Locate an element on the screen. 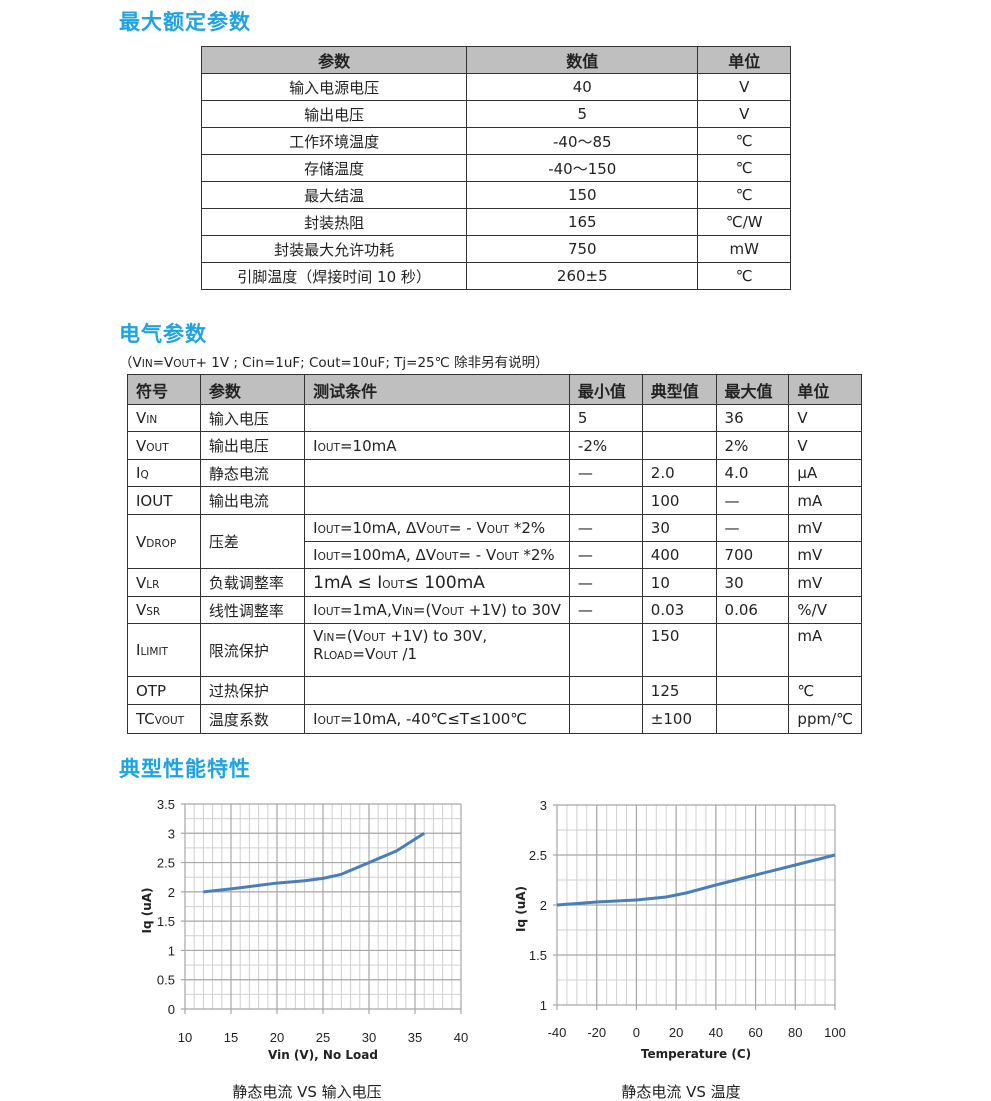 The height and width of the screenshot is (1101, 991). typ-cell is located at coordinates (679, 418).